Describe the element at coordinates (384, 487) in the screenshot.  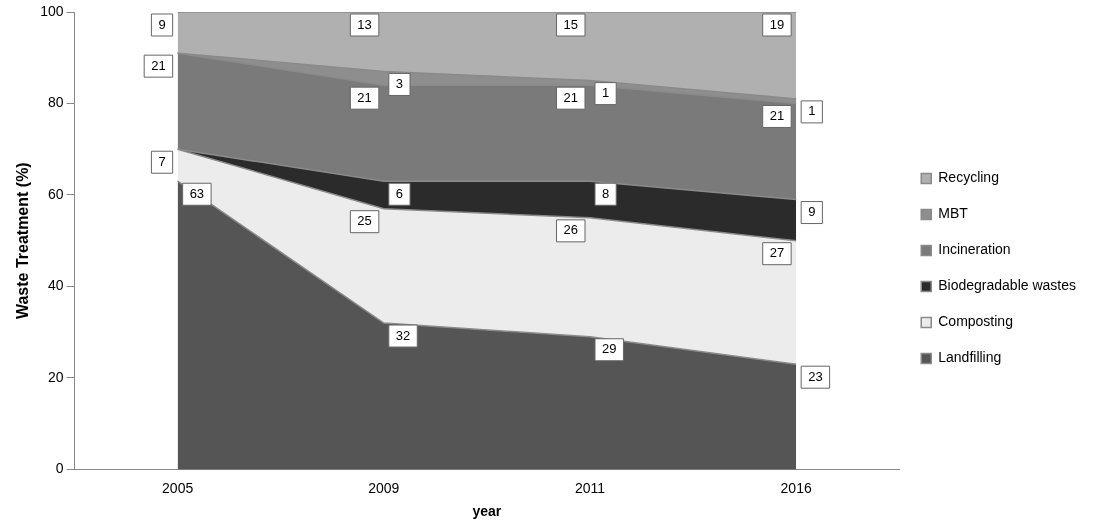
I see `x-tick-label: 2009` at that location.